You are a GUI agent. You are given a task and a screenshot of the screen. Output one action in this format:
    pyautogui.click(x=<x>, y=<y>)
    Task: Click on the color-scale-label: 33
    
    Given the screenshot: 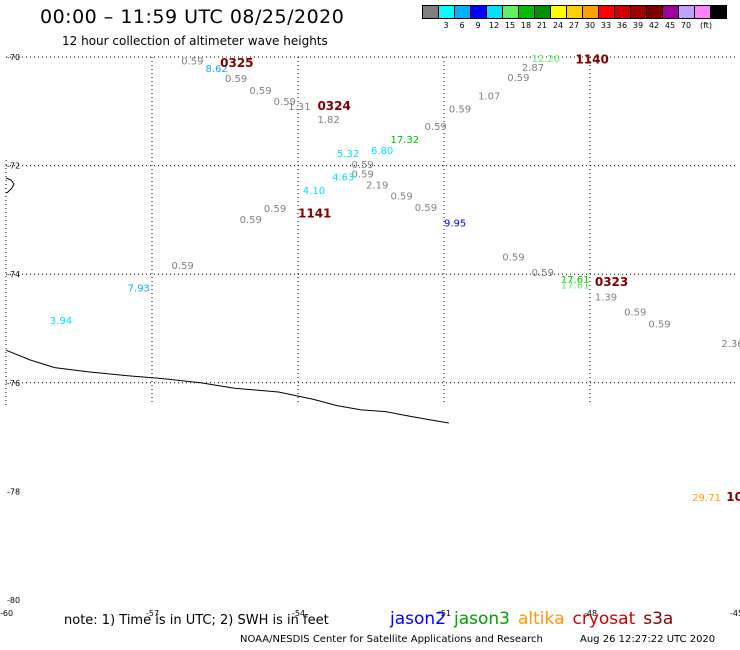 What is the action you would take?
    pyautogui.click(x=606, y=25)
    